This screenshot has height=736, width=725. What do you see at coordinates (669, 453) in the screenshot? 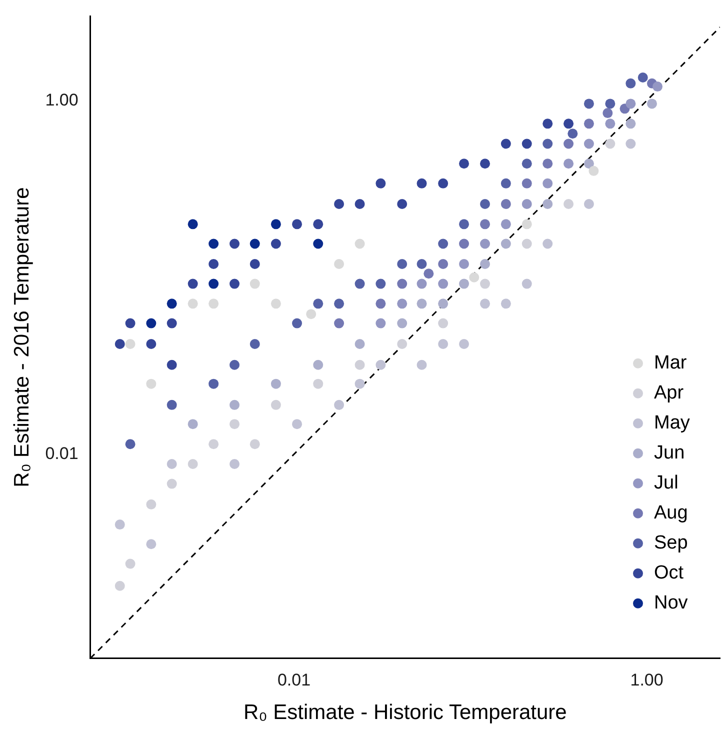
I see `legend-label: Jun` at bounding box center [669, 453].